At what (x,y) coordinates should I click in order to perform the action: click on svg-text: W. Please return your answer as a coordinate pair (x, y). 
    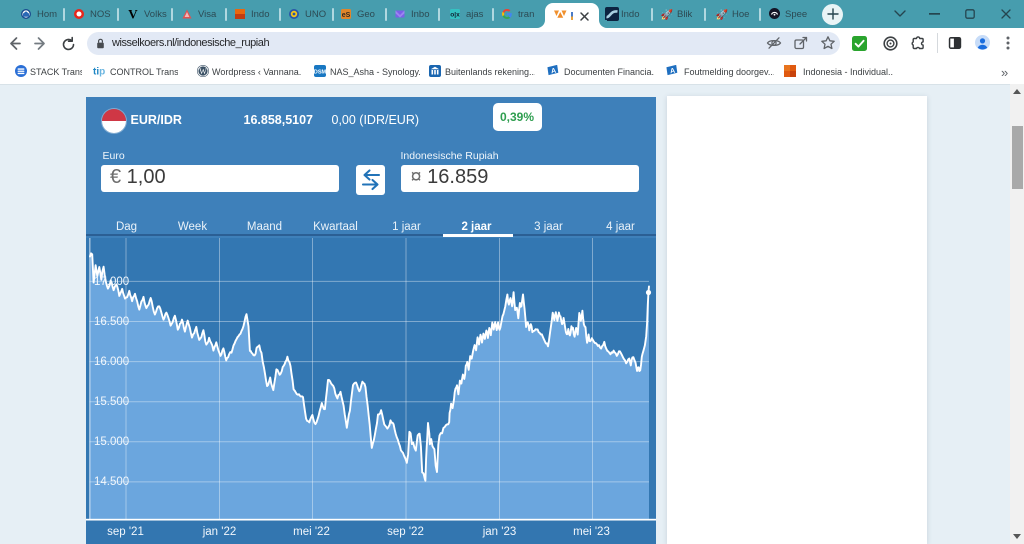
    Looking at the image, I should click on (203, 71).